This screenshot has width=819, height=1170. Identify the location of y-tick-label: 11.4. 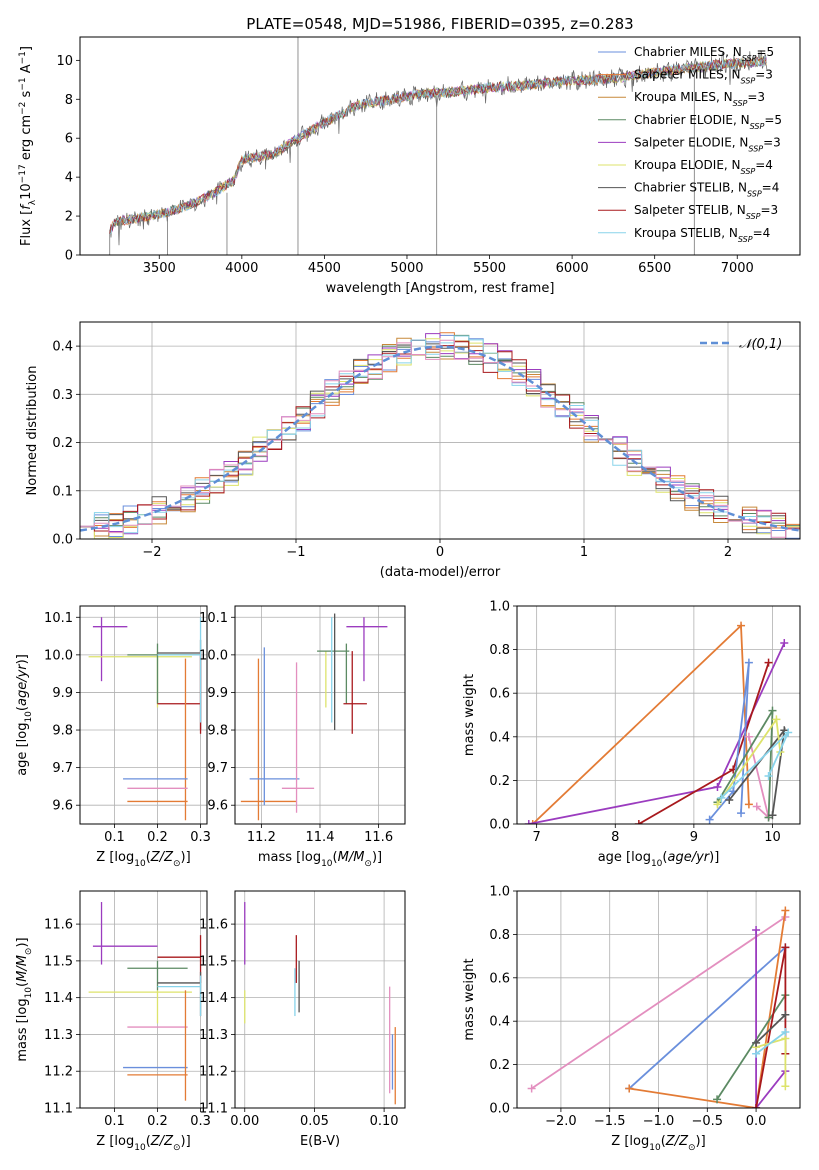
(58, 998).